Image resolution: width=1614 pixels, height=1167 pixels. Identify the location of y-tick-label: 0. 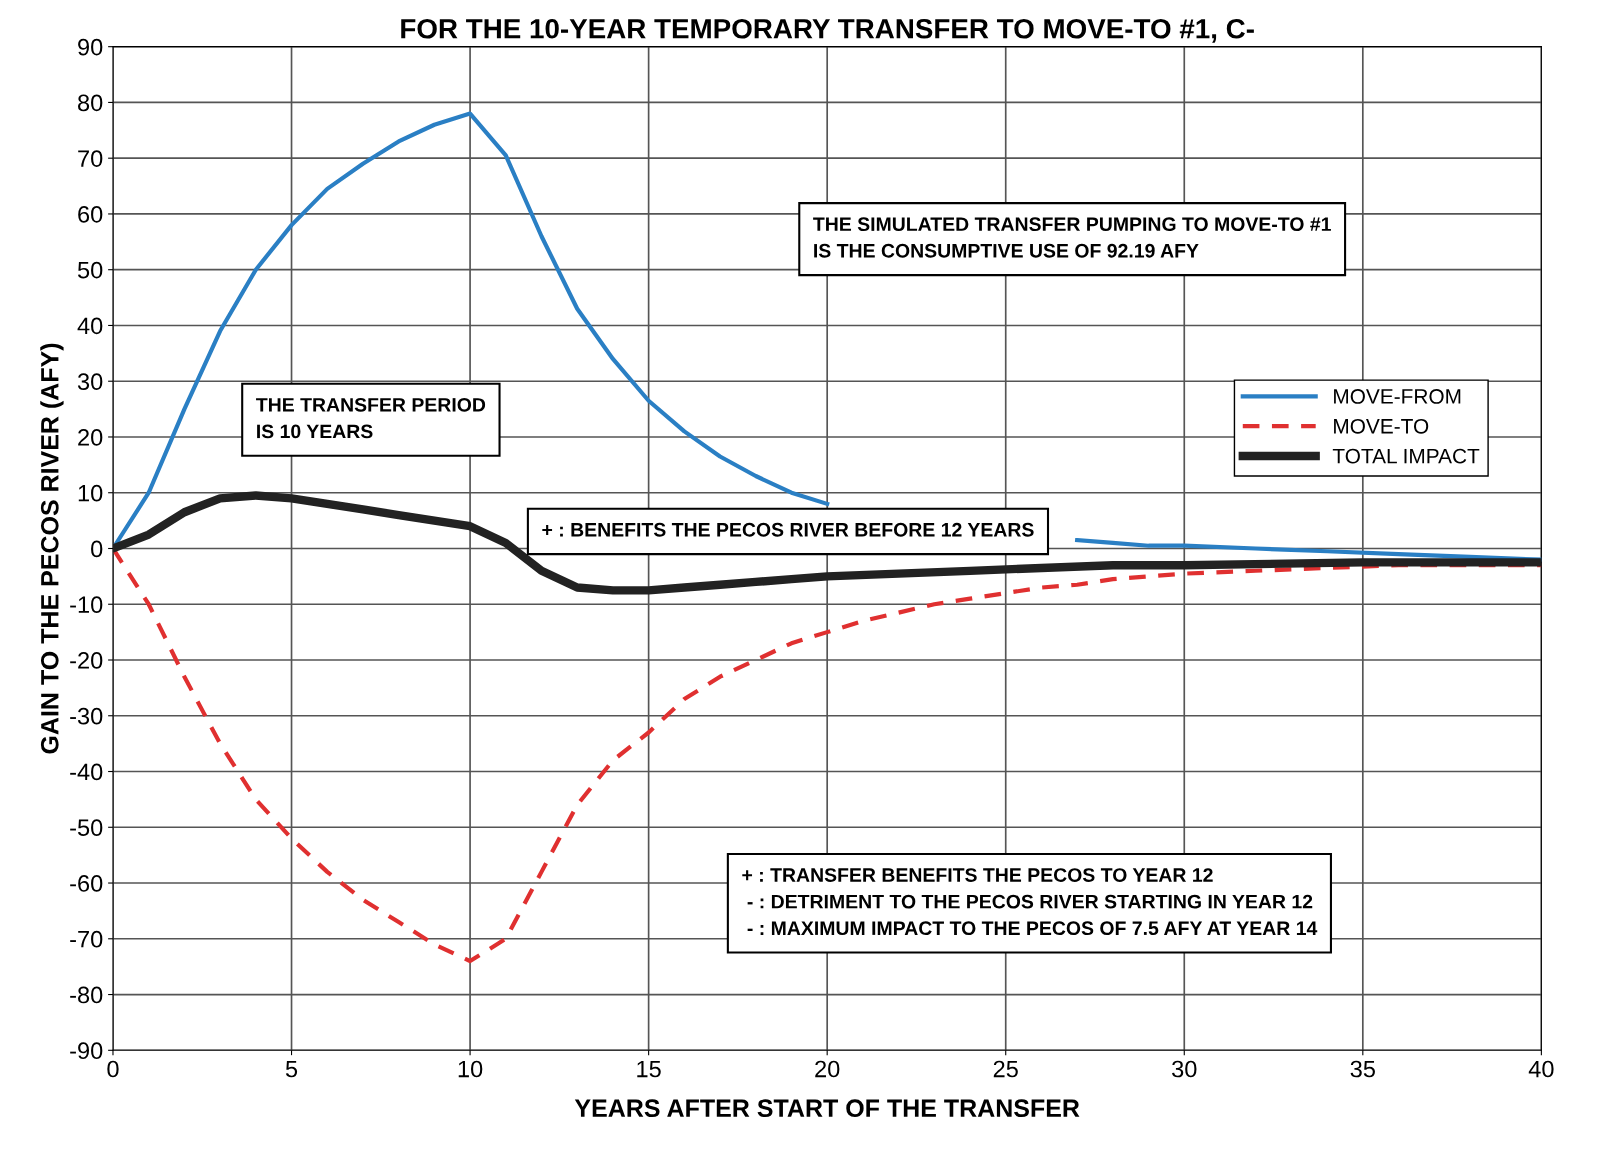
(97, 549).